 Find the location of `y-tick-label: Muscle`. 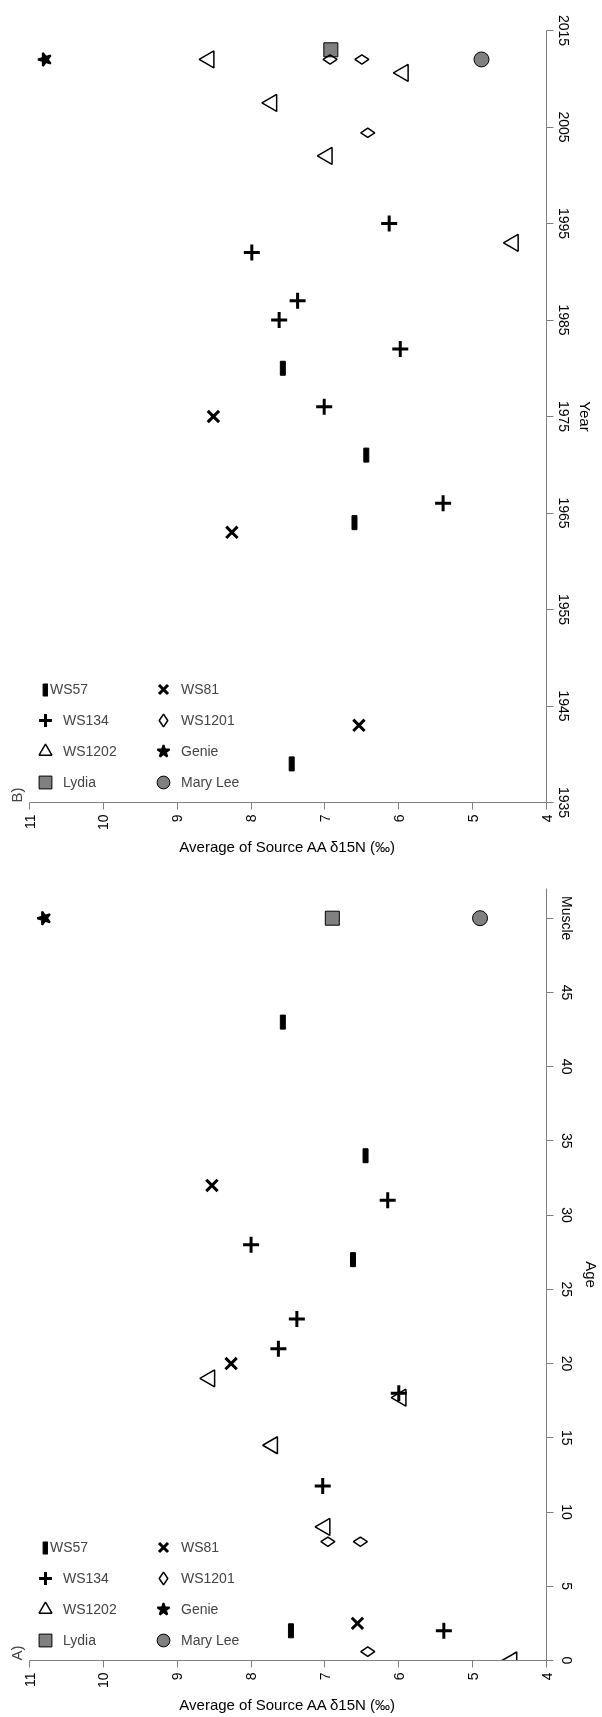

y-tick-label: Muscle is located at coordinates (566, 918).